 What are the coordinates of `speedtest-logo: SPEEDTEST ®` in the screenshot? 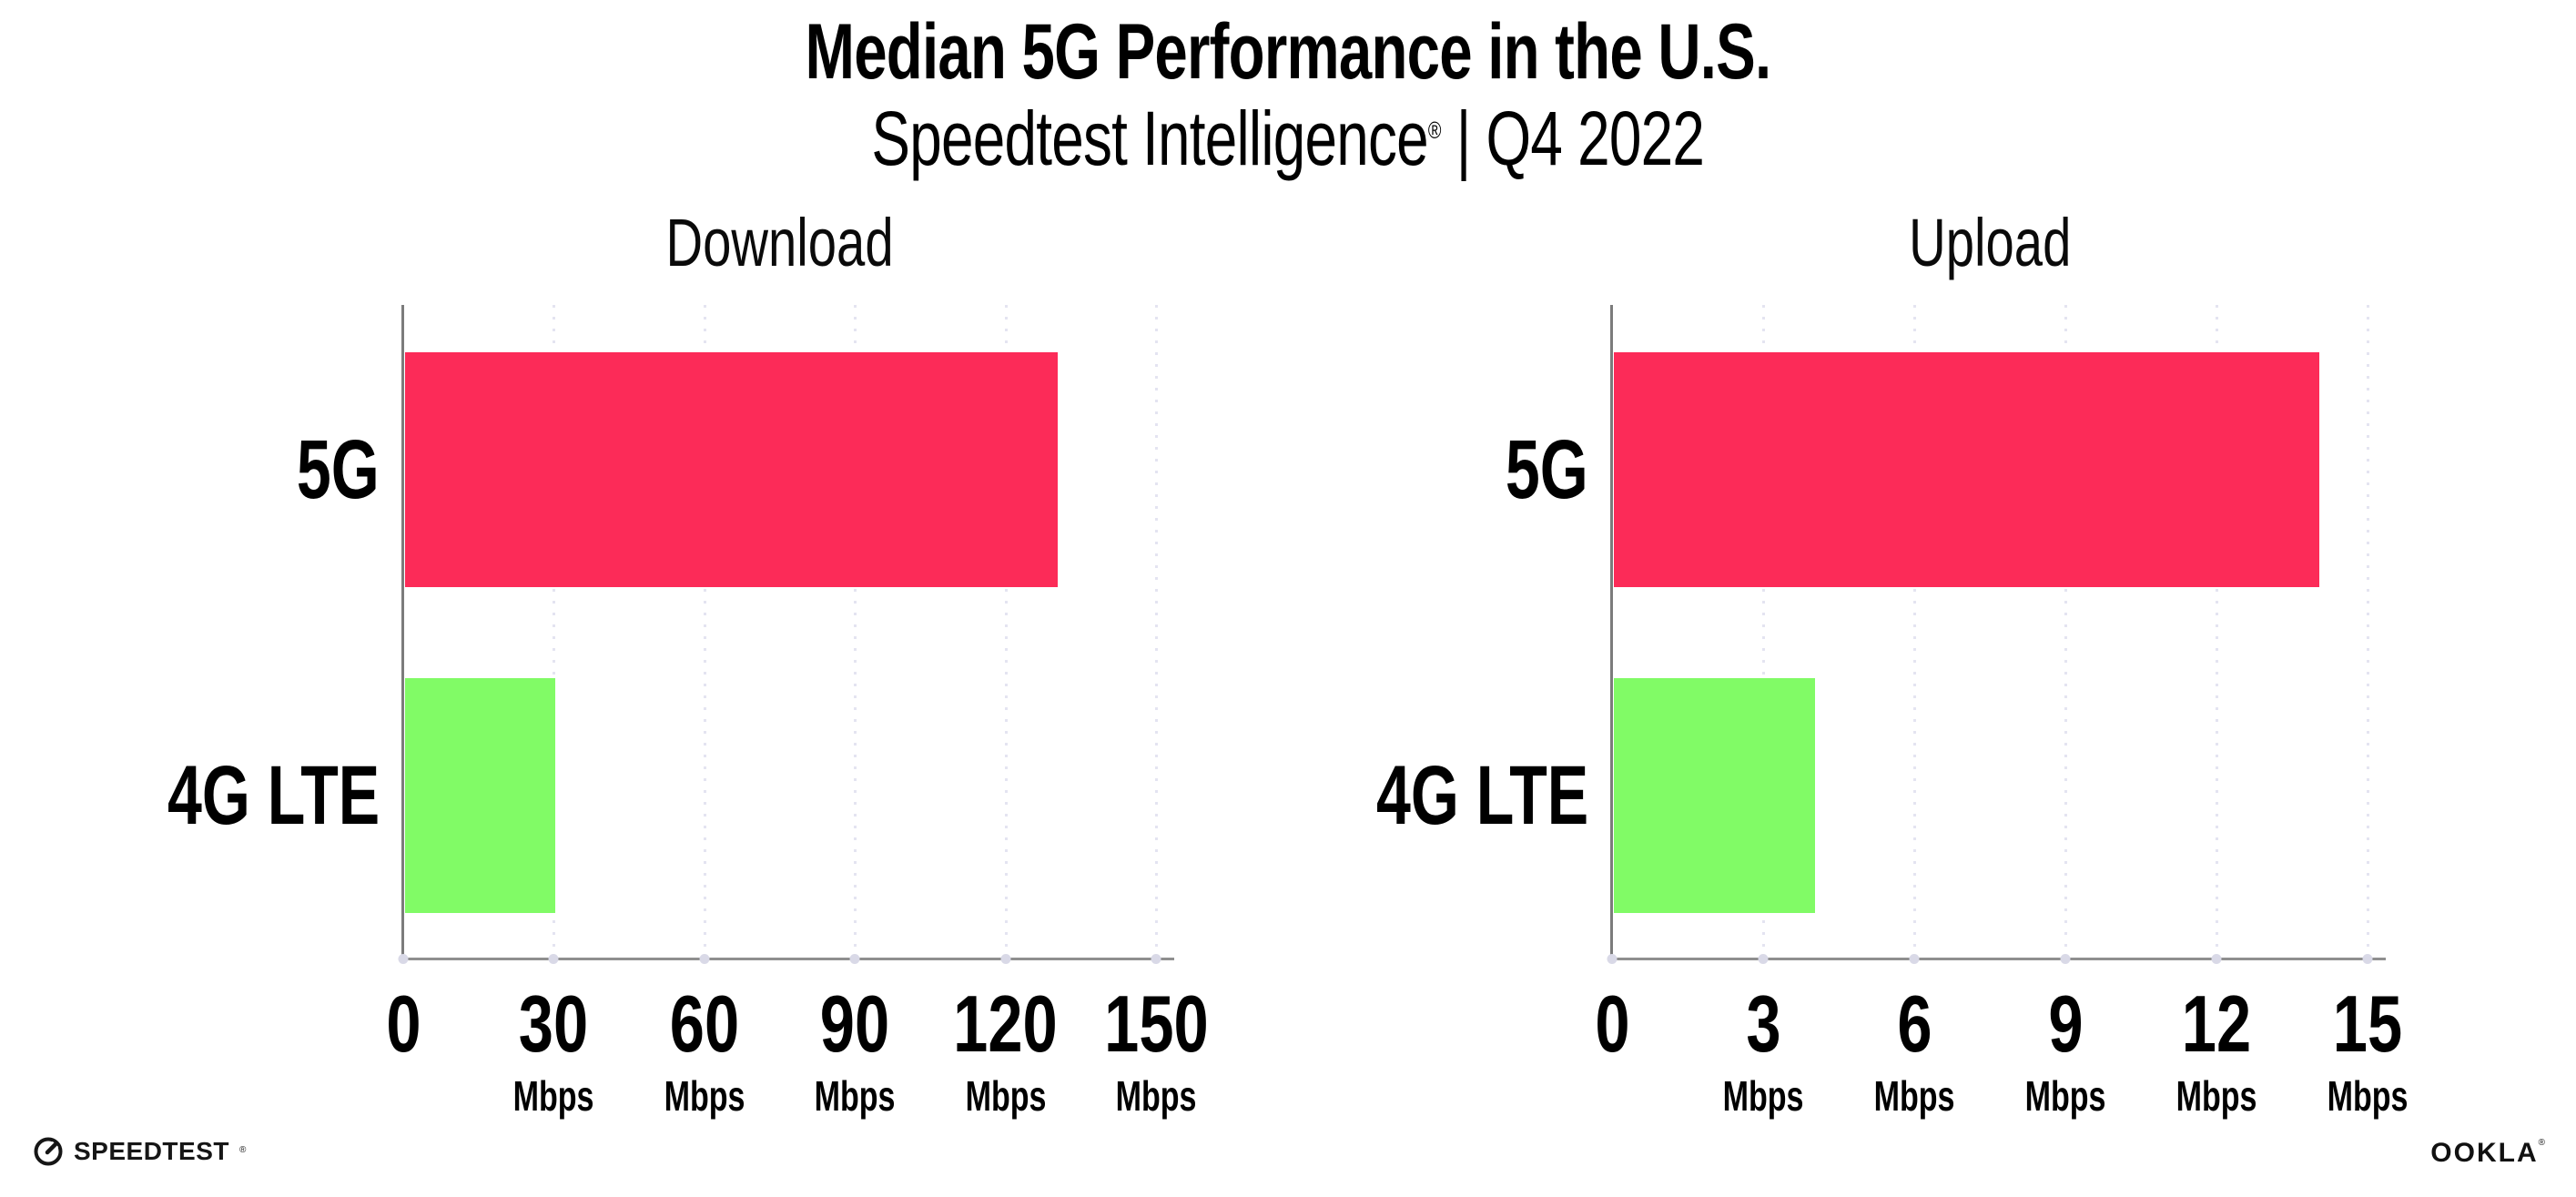 It's located at (139, 1151).